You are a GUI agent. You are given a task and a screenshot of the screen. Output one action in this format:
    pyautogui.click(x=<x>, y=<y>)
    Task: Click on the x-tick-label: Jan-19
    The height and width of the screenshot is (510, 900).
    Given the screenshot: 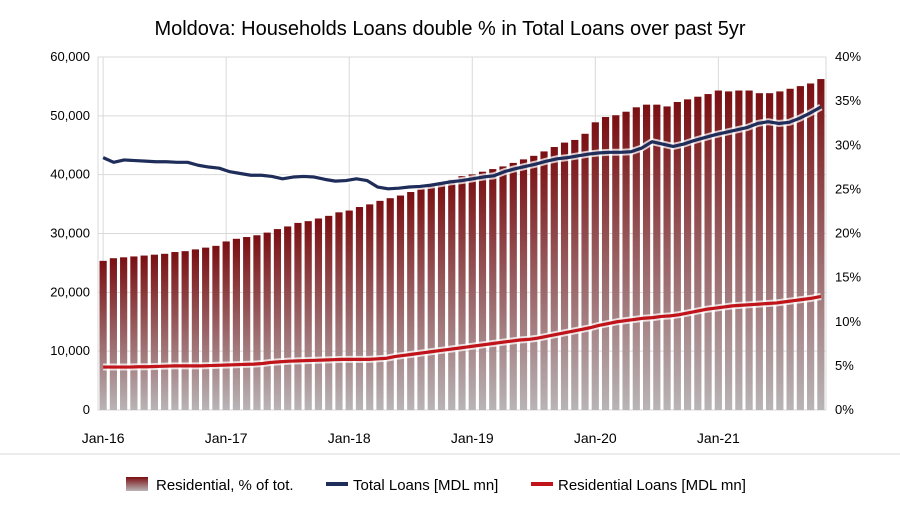 What is the action you would take?
    pyautogui.click(x=472, y=438)
    